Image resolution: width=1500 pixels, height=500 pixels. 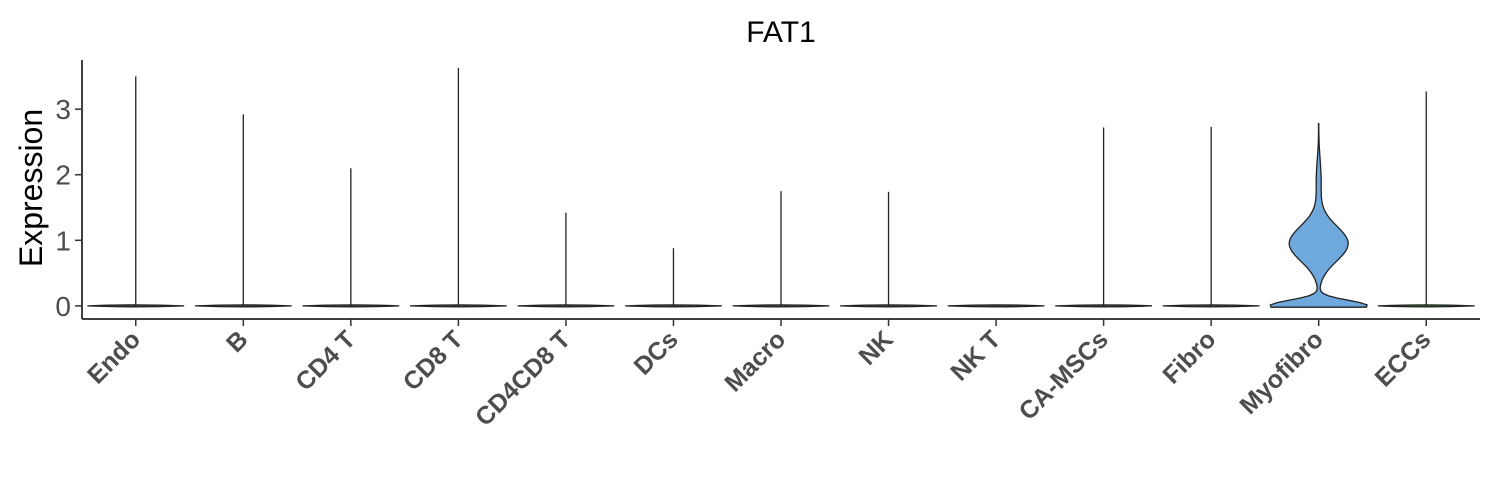 What do you see at coordinates (433, 360) in the screenshot?
I see `x-tick-label: CD8 T` at bounding box center [433, 360].